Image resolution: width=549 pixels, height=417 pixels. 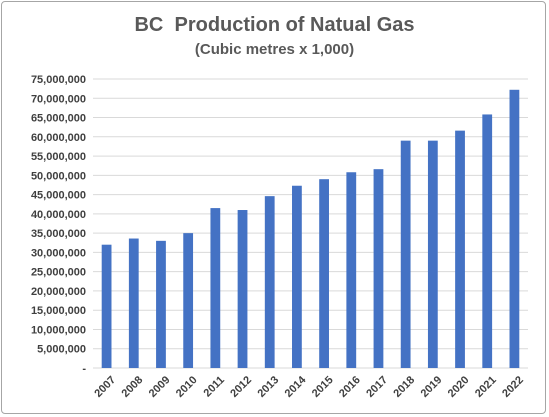 What do you see at coordinates (58, 99) in the screenshot?
I see `y-tick-label: 70,000,000` at bounding box center [58, 99].